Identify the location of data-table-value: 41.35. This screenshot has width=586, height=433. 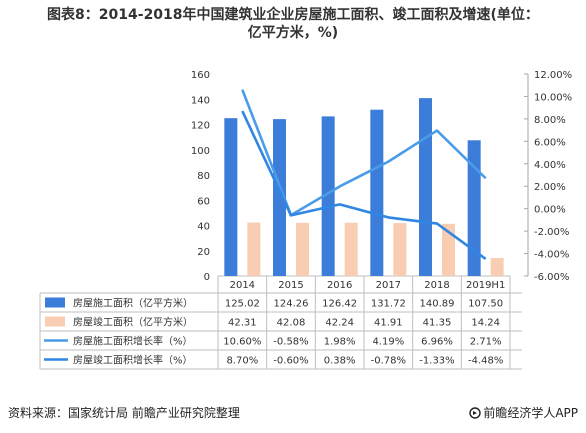
(437, 323).